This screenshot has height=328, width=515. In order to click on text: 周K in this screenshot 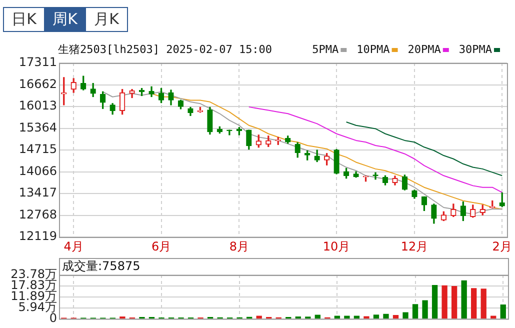, I will do `click(65, 19)`.